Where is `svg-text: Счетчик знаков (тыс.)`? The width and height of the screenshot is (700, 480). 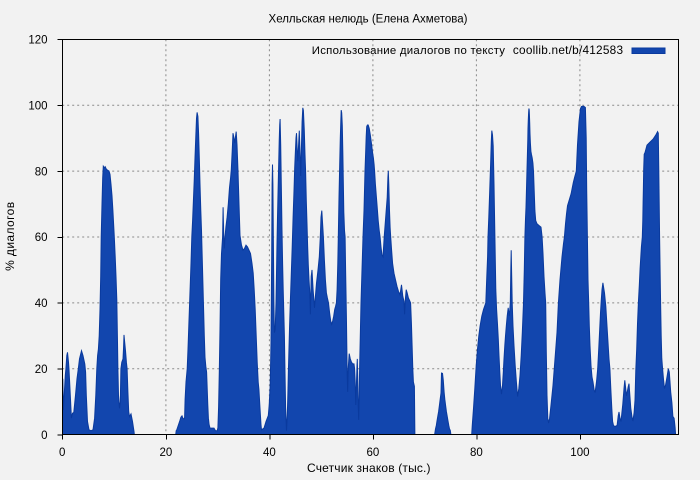
svg-text: Счетчик знаков (тыс.) is located at coordinates (369, 468).